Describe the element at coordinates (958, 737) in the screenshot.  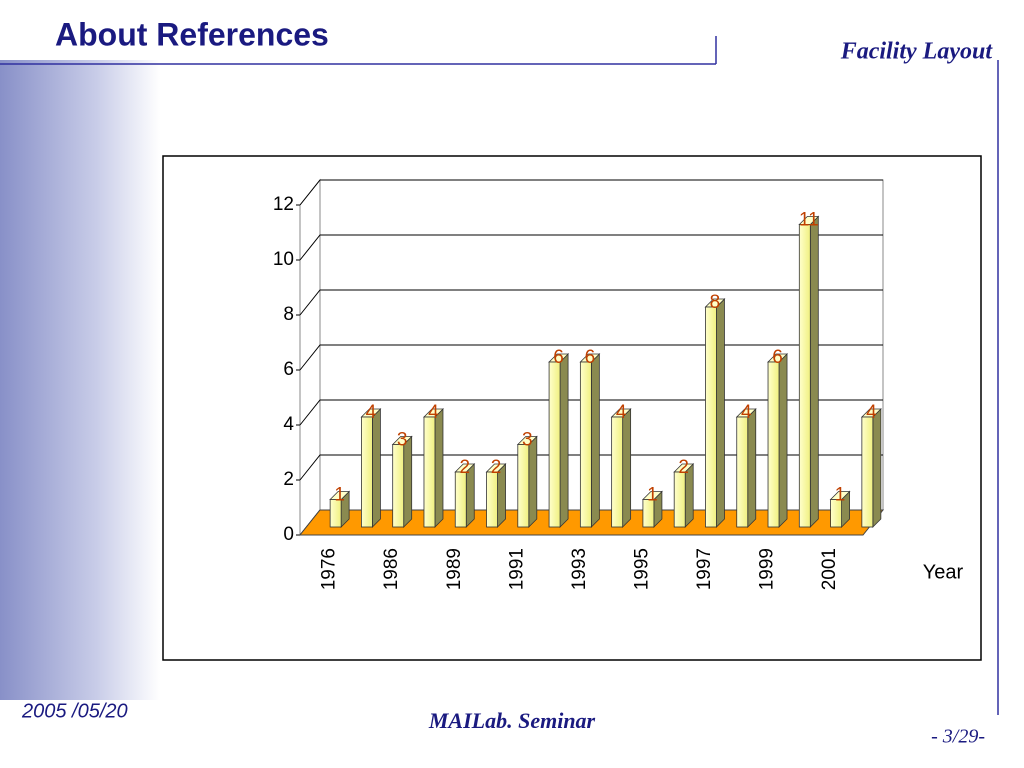
I see `page-number: - 3/29-` at that location.